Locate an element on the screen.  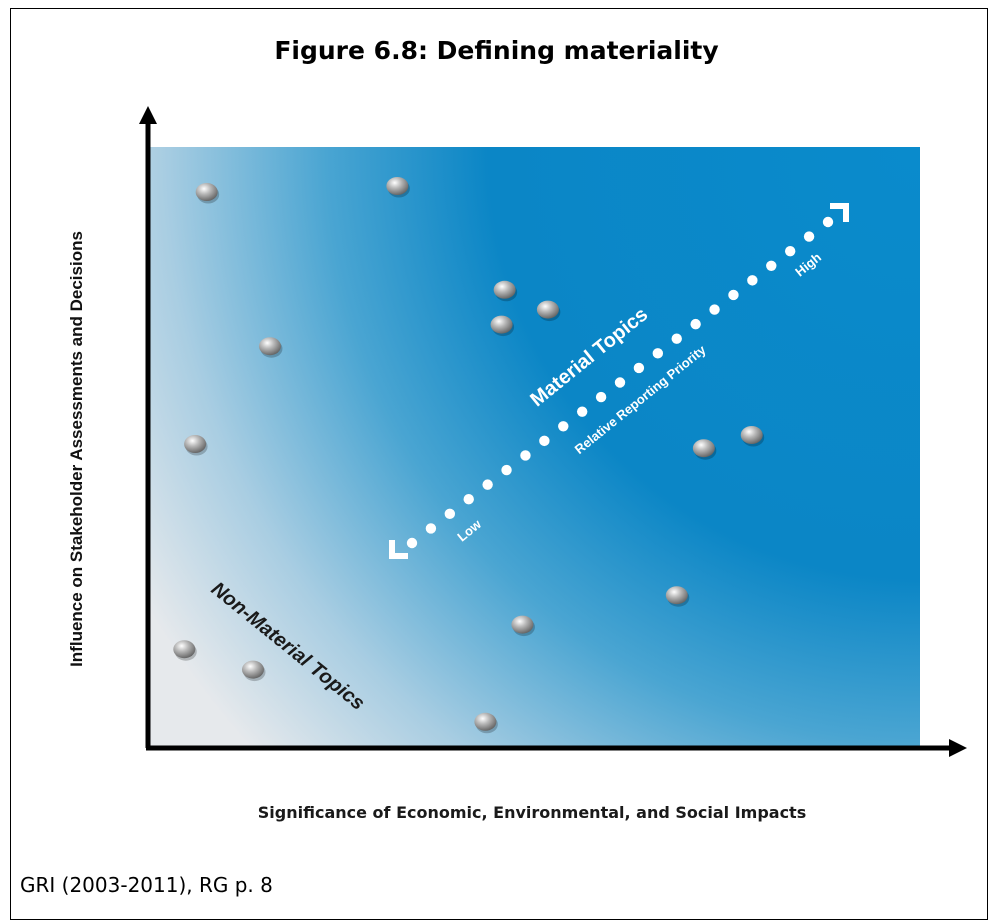
figure-title: Figure 6.8: Defining materiality is located at coordinates (496, 50).